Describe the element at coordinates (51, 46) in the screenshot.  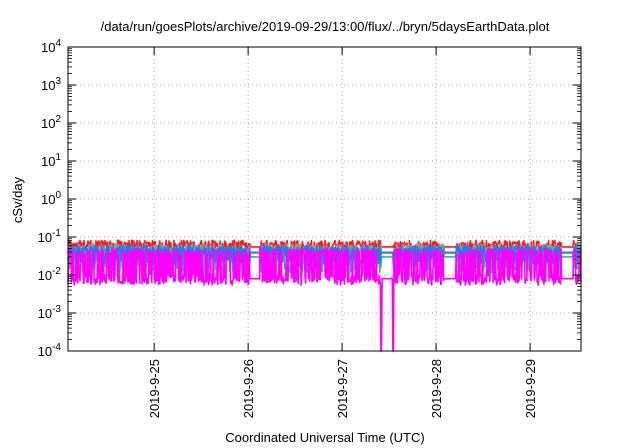
I see `y-tick-label: 10⁴` at that location.